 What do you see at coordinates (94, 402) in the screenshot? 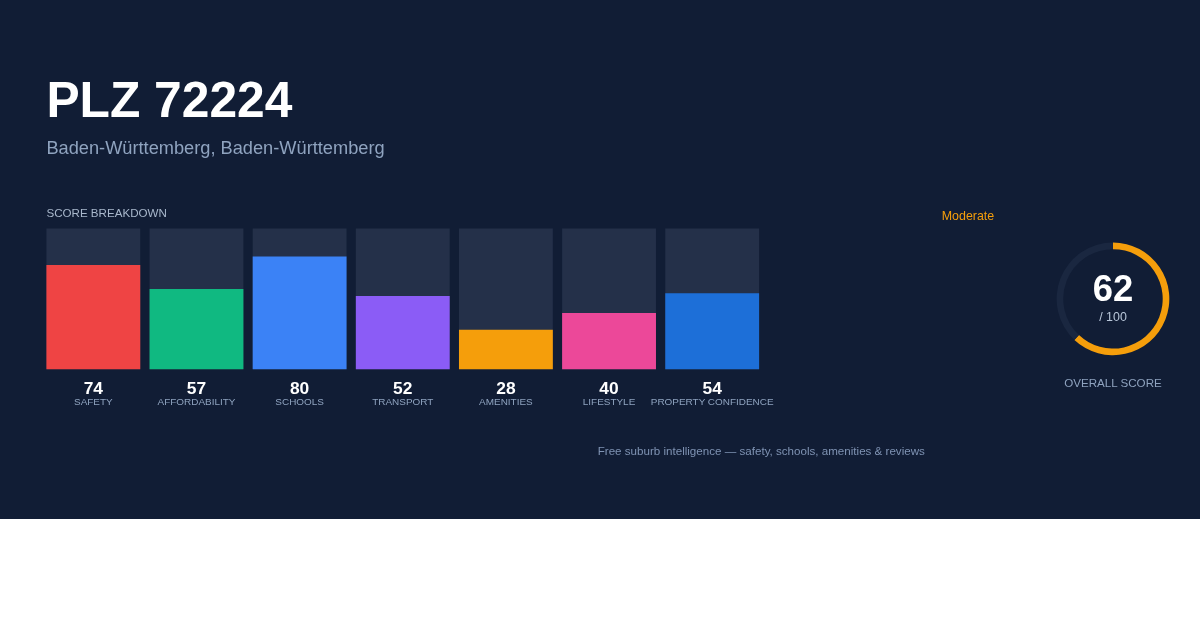
I see `x-tick-label: SAFETY` at bounding box center [94, 402].